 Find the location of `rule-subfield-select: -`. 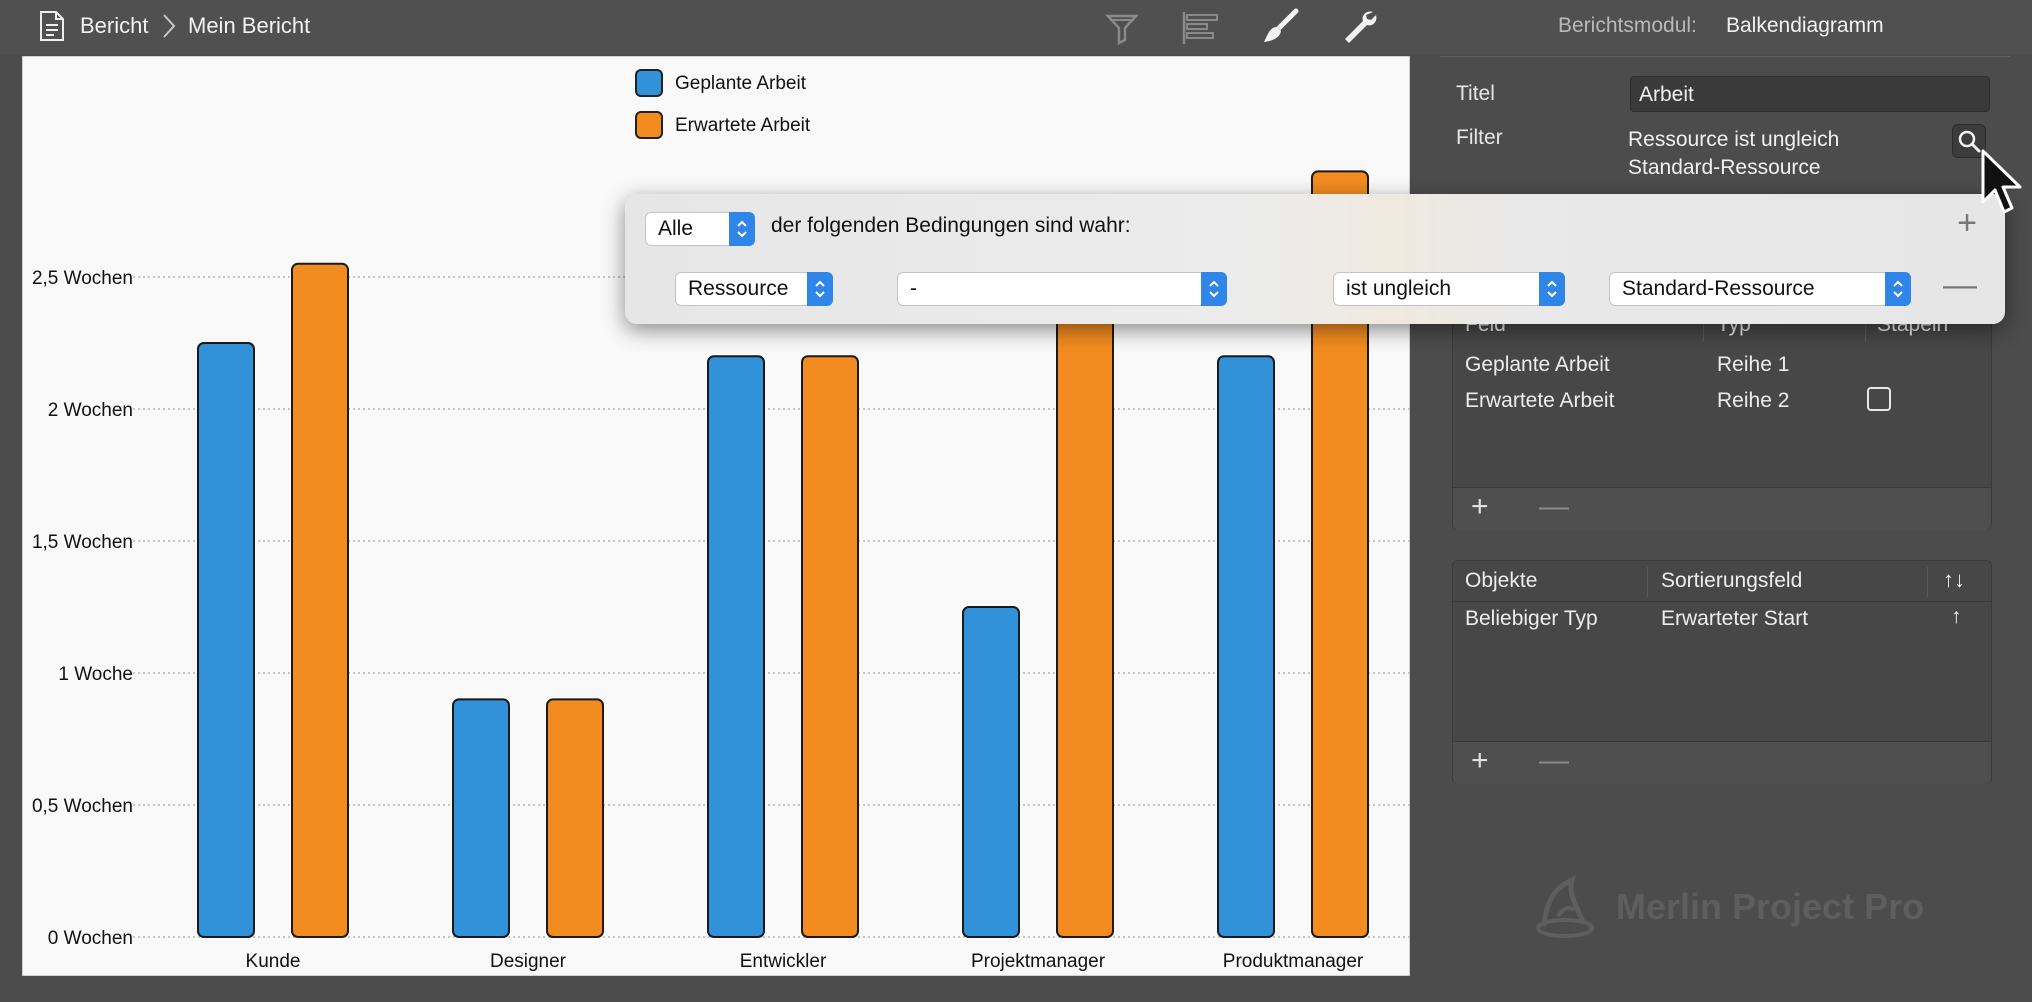

rule-subfield-select: - is located at coordinates (1062, 289).